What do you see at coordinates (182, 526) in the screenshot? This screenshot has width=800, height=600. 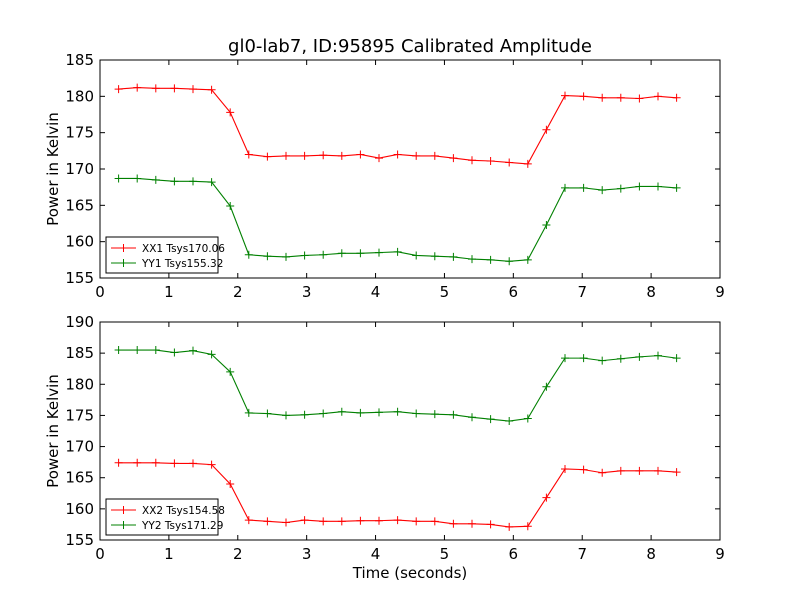 I see `legend-label: YY2 Tsys171.29` at bounding box center [182, 526].